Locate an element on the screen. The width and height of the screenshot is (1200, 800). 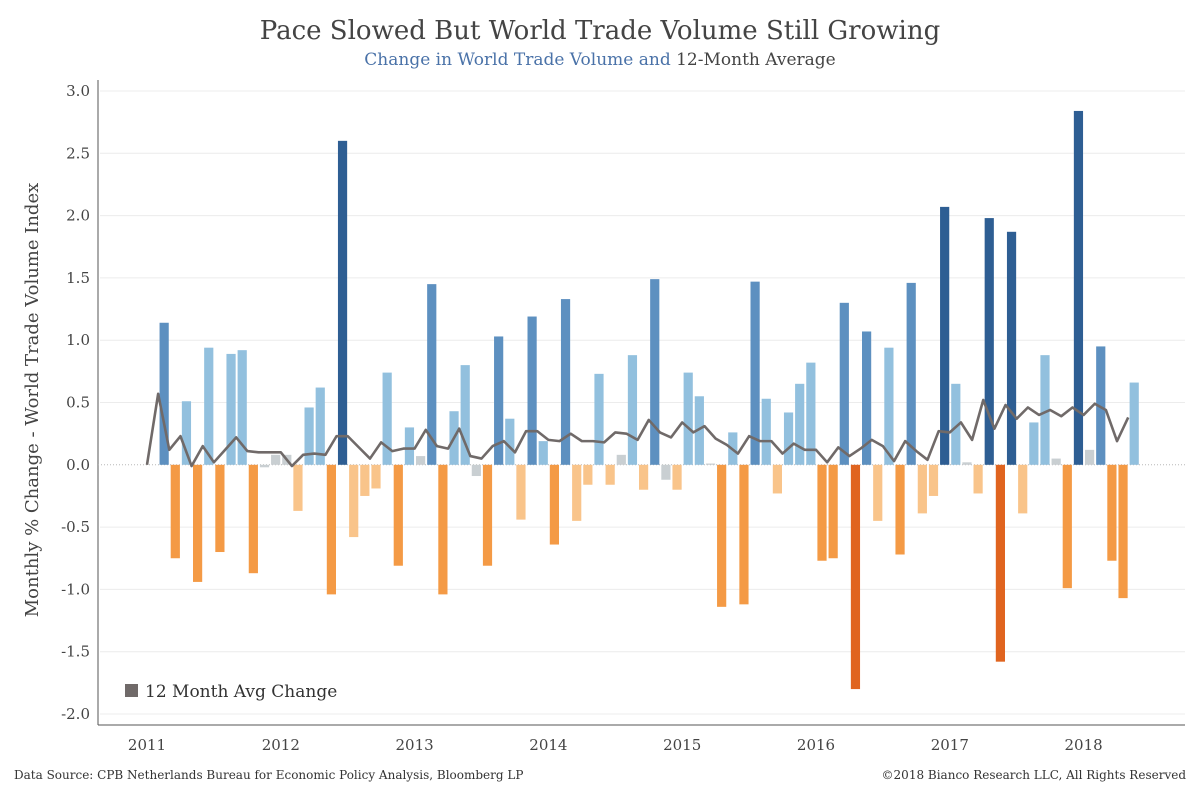
x-tick-label: 2016 is located at coordinates (816, 745).